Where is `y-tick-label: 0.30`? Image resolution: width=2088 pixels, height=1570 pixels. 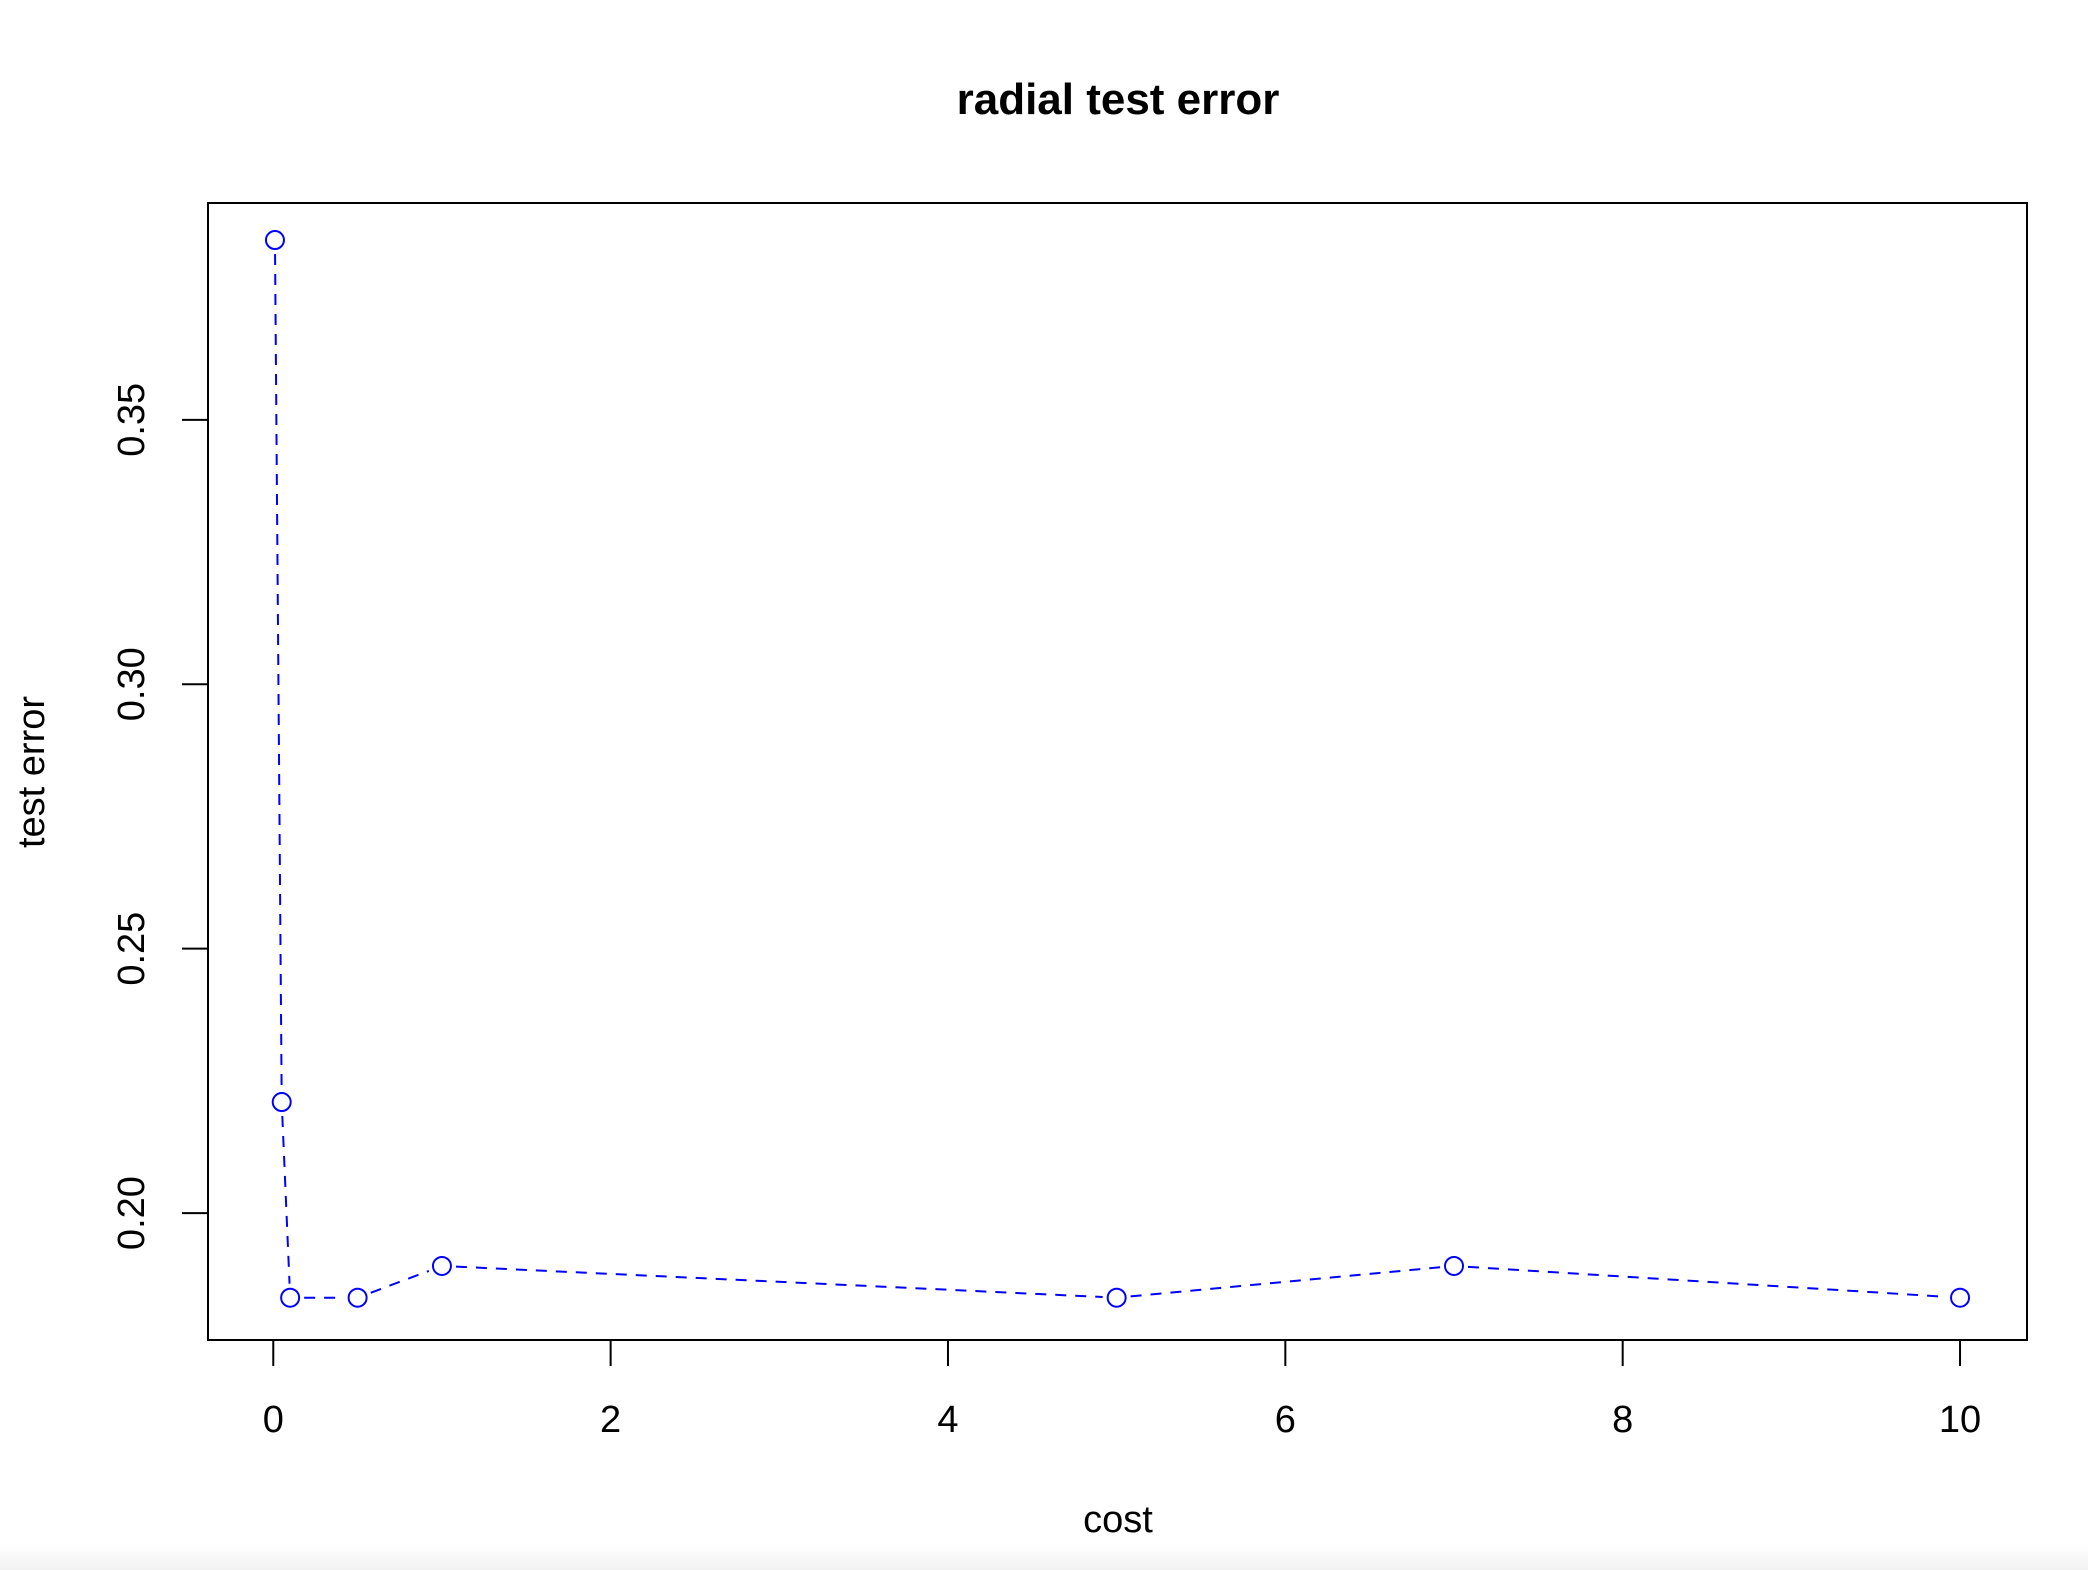 y-tick-label: 0.30 is located at coordinates (132, 684).